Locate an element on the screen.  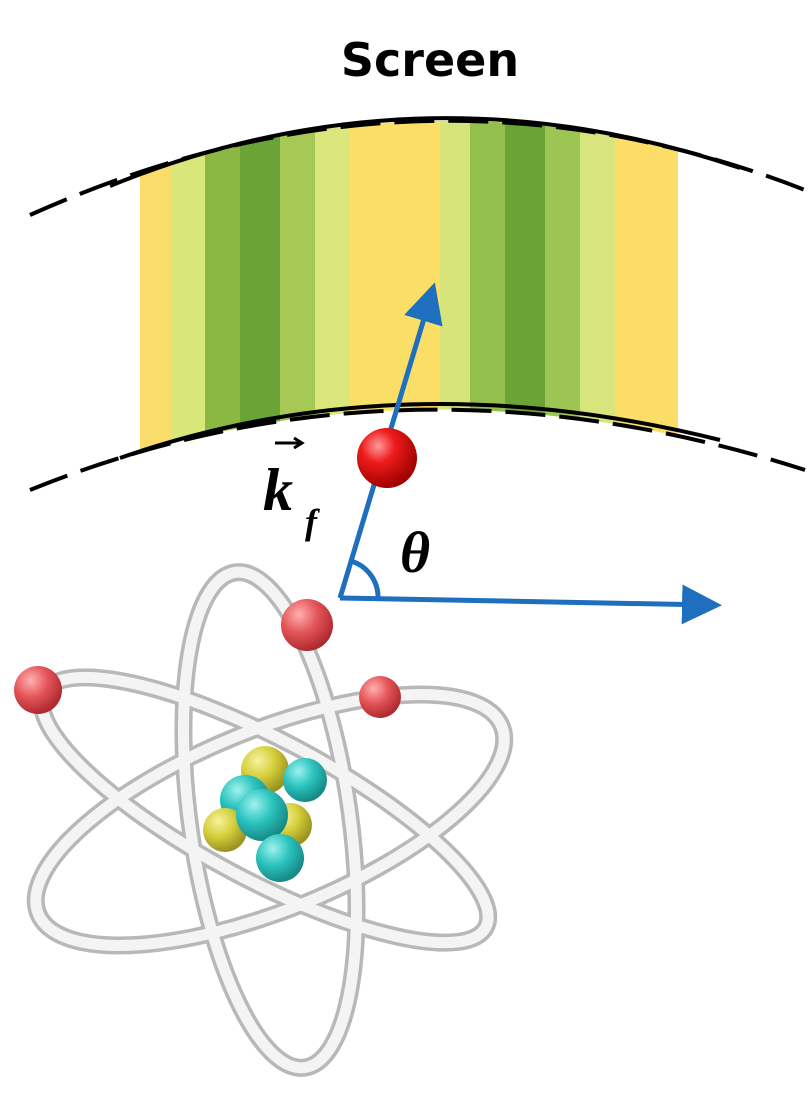
vector-arrow is located at coordinates (290, 443).